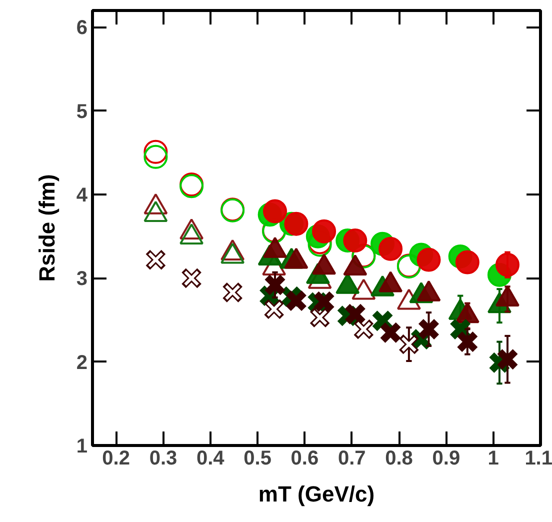  What do you see at coordinates (399, 459) in the screenshot?
I see `x-tick-label: 0.8` at bounding box center [399, 459].